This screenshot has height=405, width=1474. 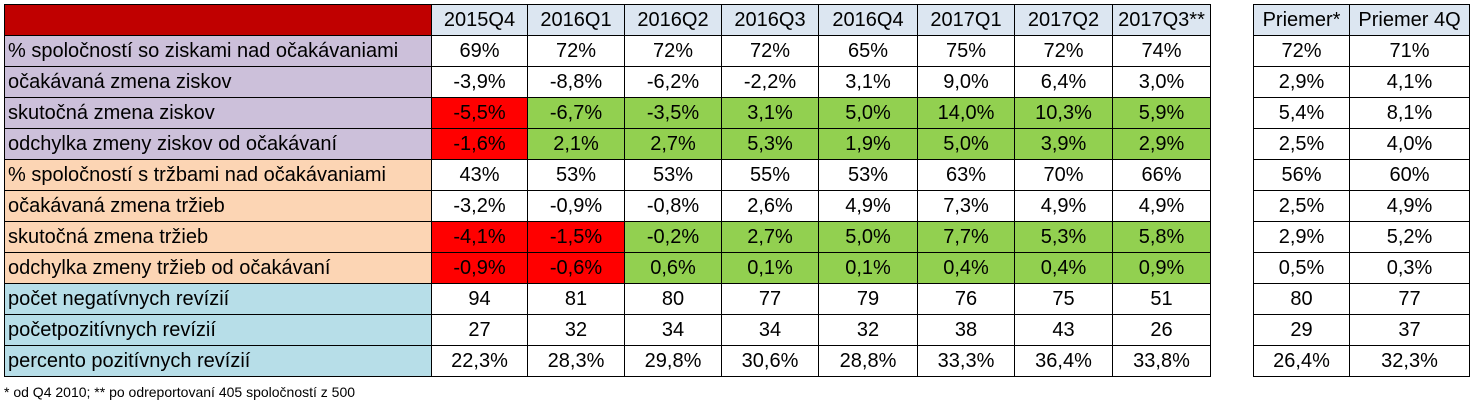 I want to click on period-header: 2016Q1, so click(x=576, y=20).